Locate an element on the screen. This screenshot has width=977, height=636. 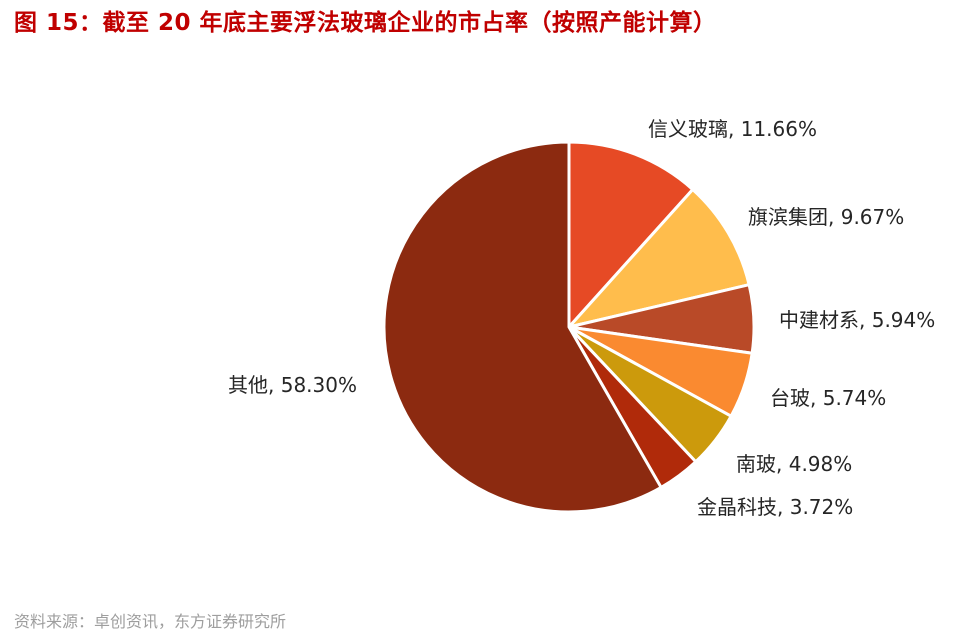
pie-slice-label-2: 旗滨集团, 9.67% is located at coordinates (826, 217).